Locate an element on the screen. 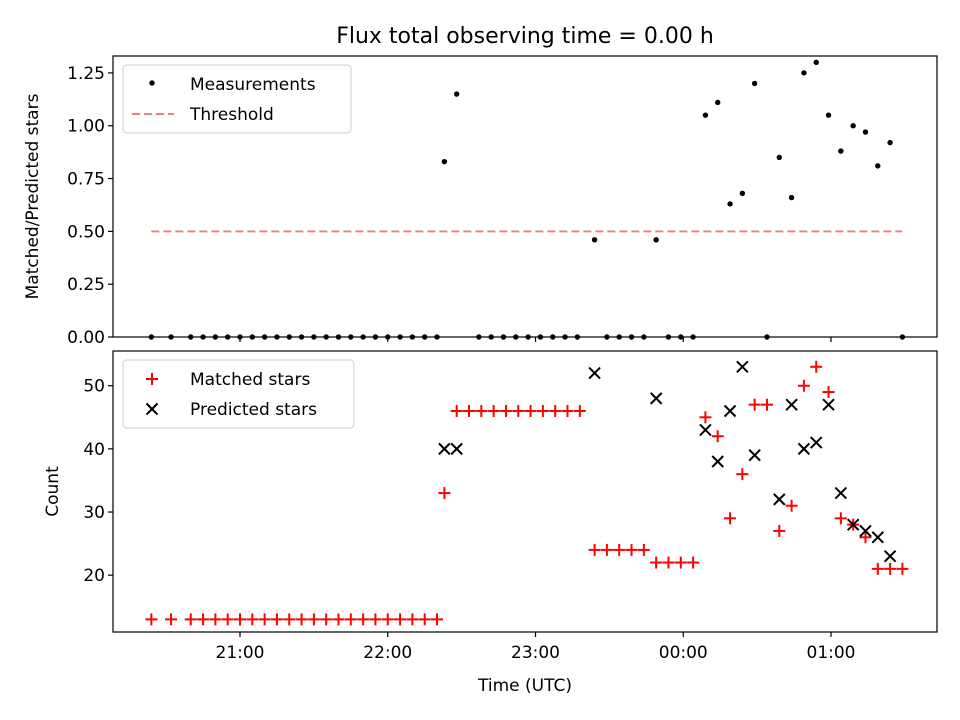 This screenshot has width=960, height=720. flux-ratio-legend: Measurements Threshold is located at coordinates (237, 99).